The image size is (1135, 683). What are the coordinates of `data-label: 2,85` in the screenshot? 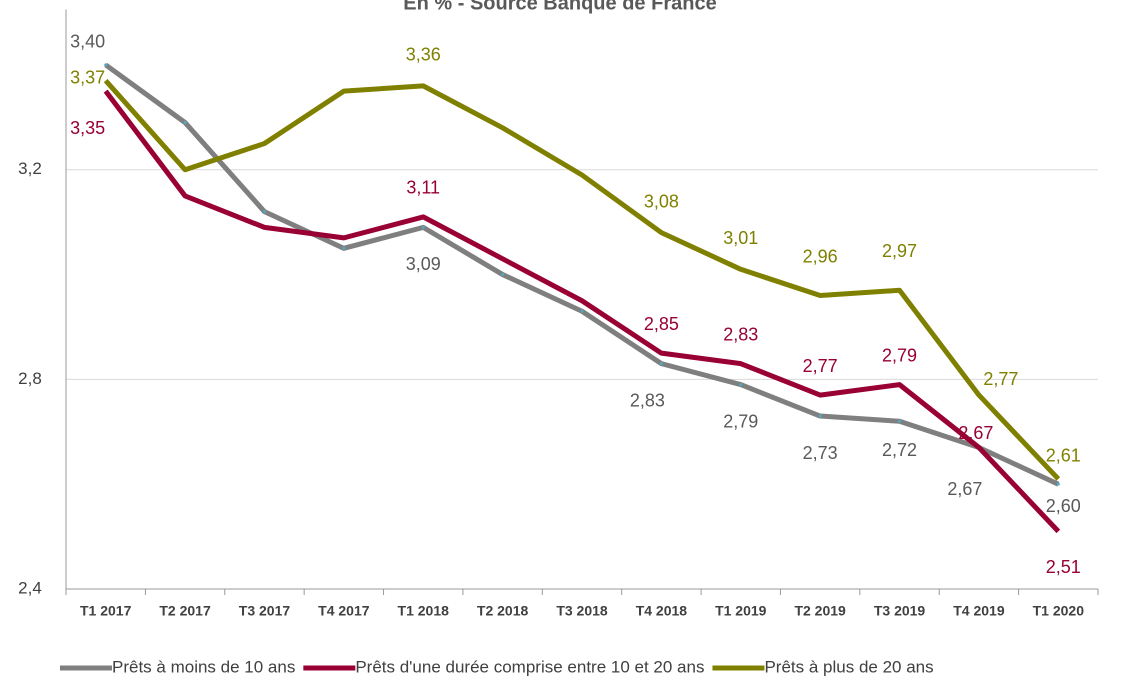 It's located at (661, 324).